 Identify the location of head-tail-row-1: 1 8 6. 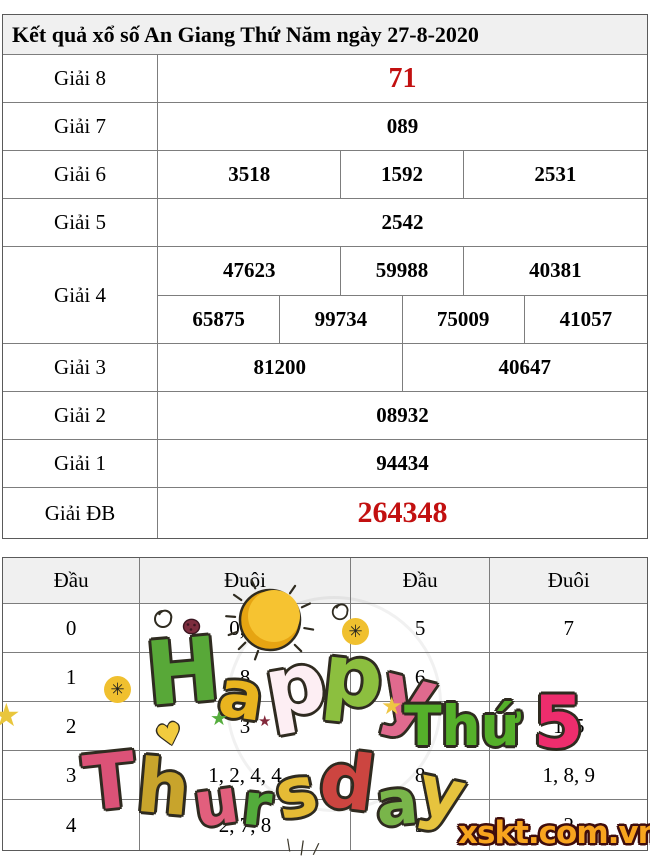
(325, 677).